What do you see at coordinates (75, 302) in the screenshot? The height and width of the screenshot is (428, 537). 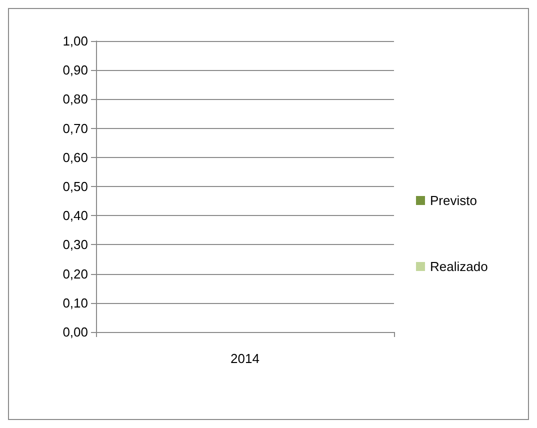 I see `y-tick-label: 0,10` at bounding box center [75, 302].